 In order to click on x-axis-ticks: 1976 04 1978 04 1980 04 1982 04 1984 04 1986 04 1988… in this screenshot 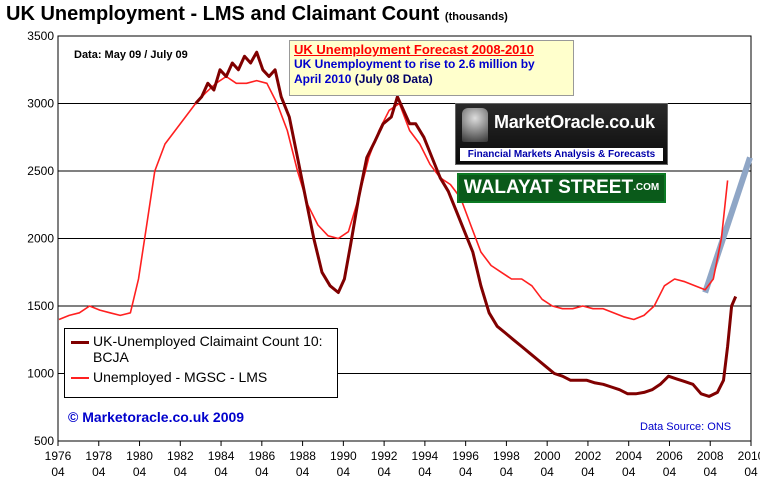, I will do `click(402, 460)`.